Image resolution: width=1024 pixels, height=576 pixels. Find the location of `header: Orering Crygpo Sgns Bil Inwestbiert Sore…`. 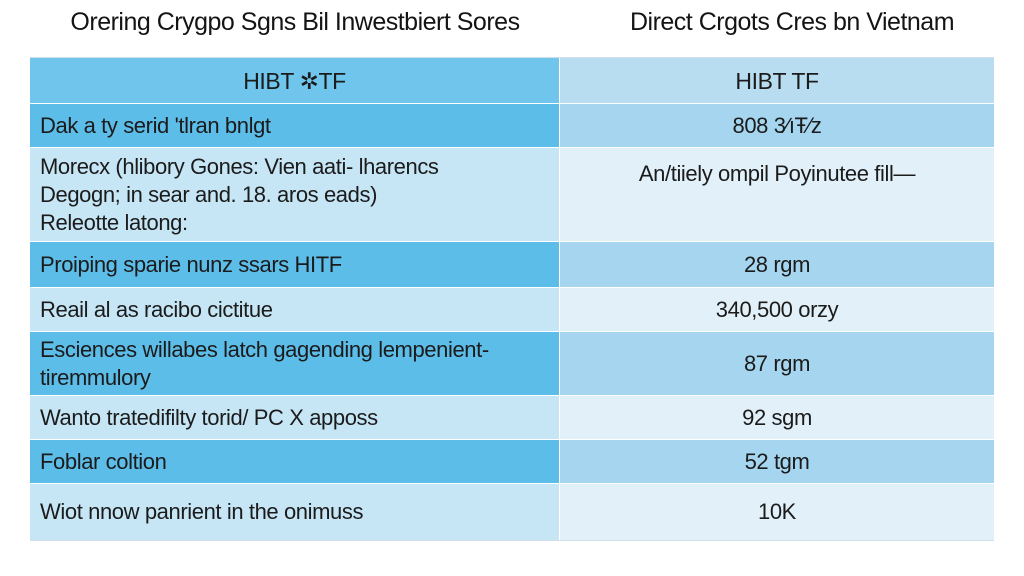

header: Orering Crygpo Sgns Bil Inwestbiert Sore… is located at coordinates (512, 26).